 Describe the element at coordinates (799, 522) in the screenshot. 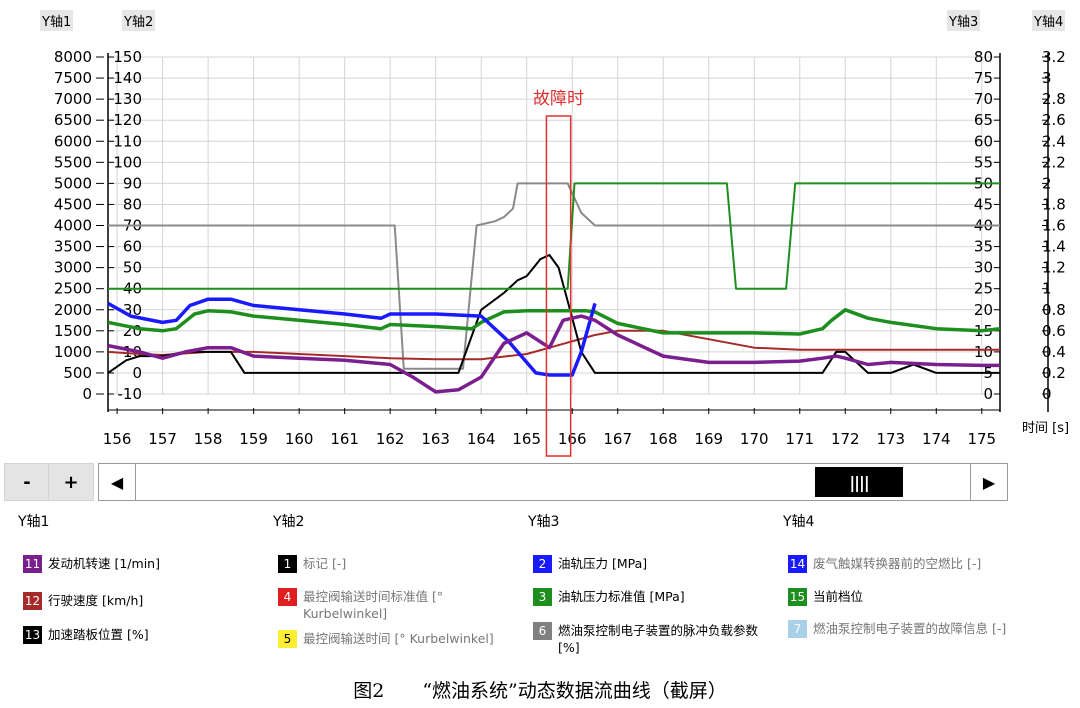

I see `bottom-axis-label: Y轴4` at that location.